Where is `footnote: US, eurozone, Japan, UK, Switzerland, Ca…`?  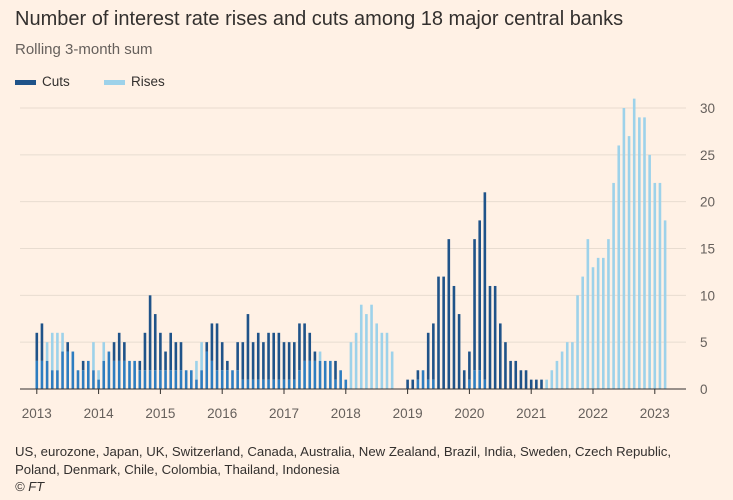
footnote: US, eurozone, Japan, UK, Switzerland, Ca… is located at coordinates (343, 460).